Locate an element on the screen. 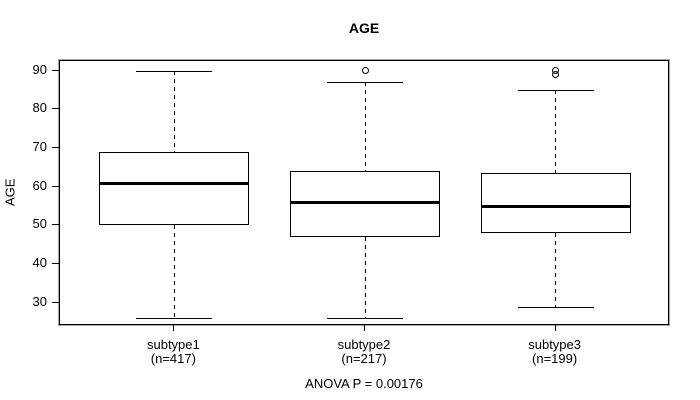 The height and width of the screenshot is (400, 700). group-count: (n=199) is located at coordinates (555, 358).